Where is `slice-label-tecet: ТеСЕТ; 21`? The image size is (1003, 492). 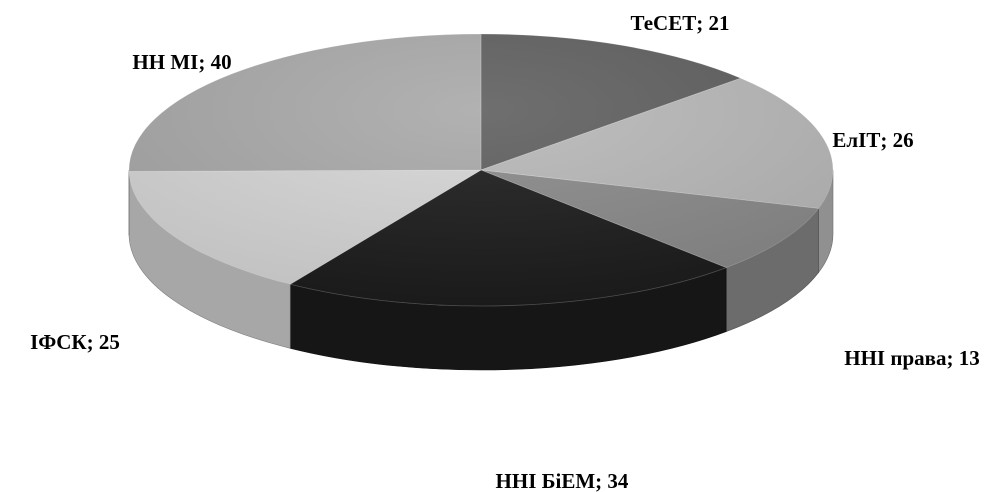
slice-label-tecet: ТеСЕТ; 21 is located at coordinates (680, 23).